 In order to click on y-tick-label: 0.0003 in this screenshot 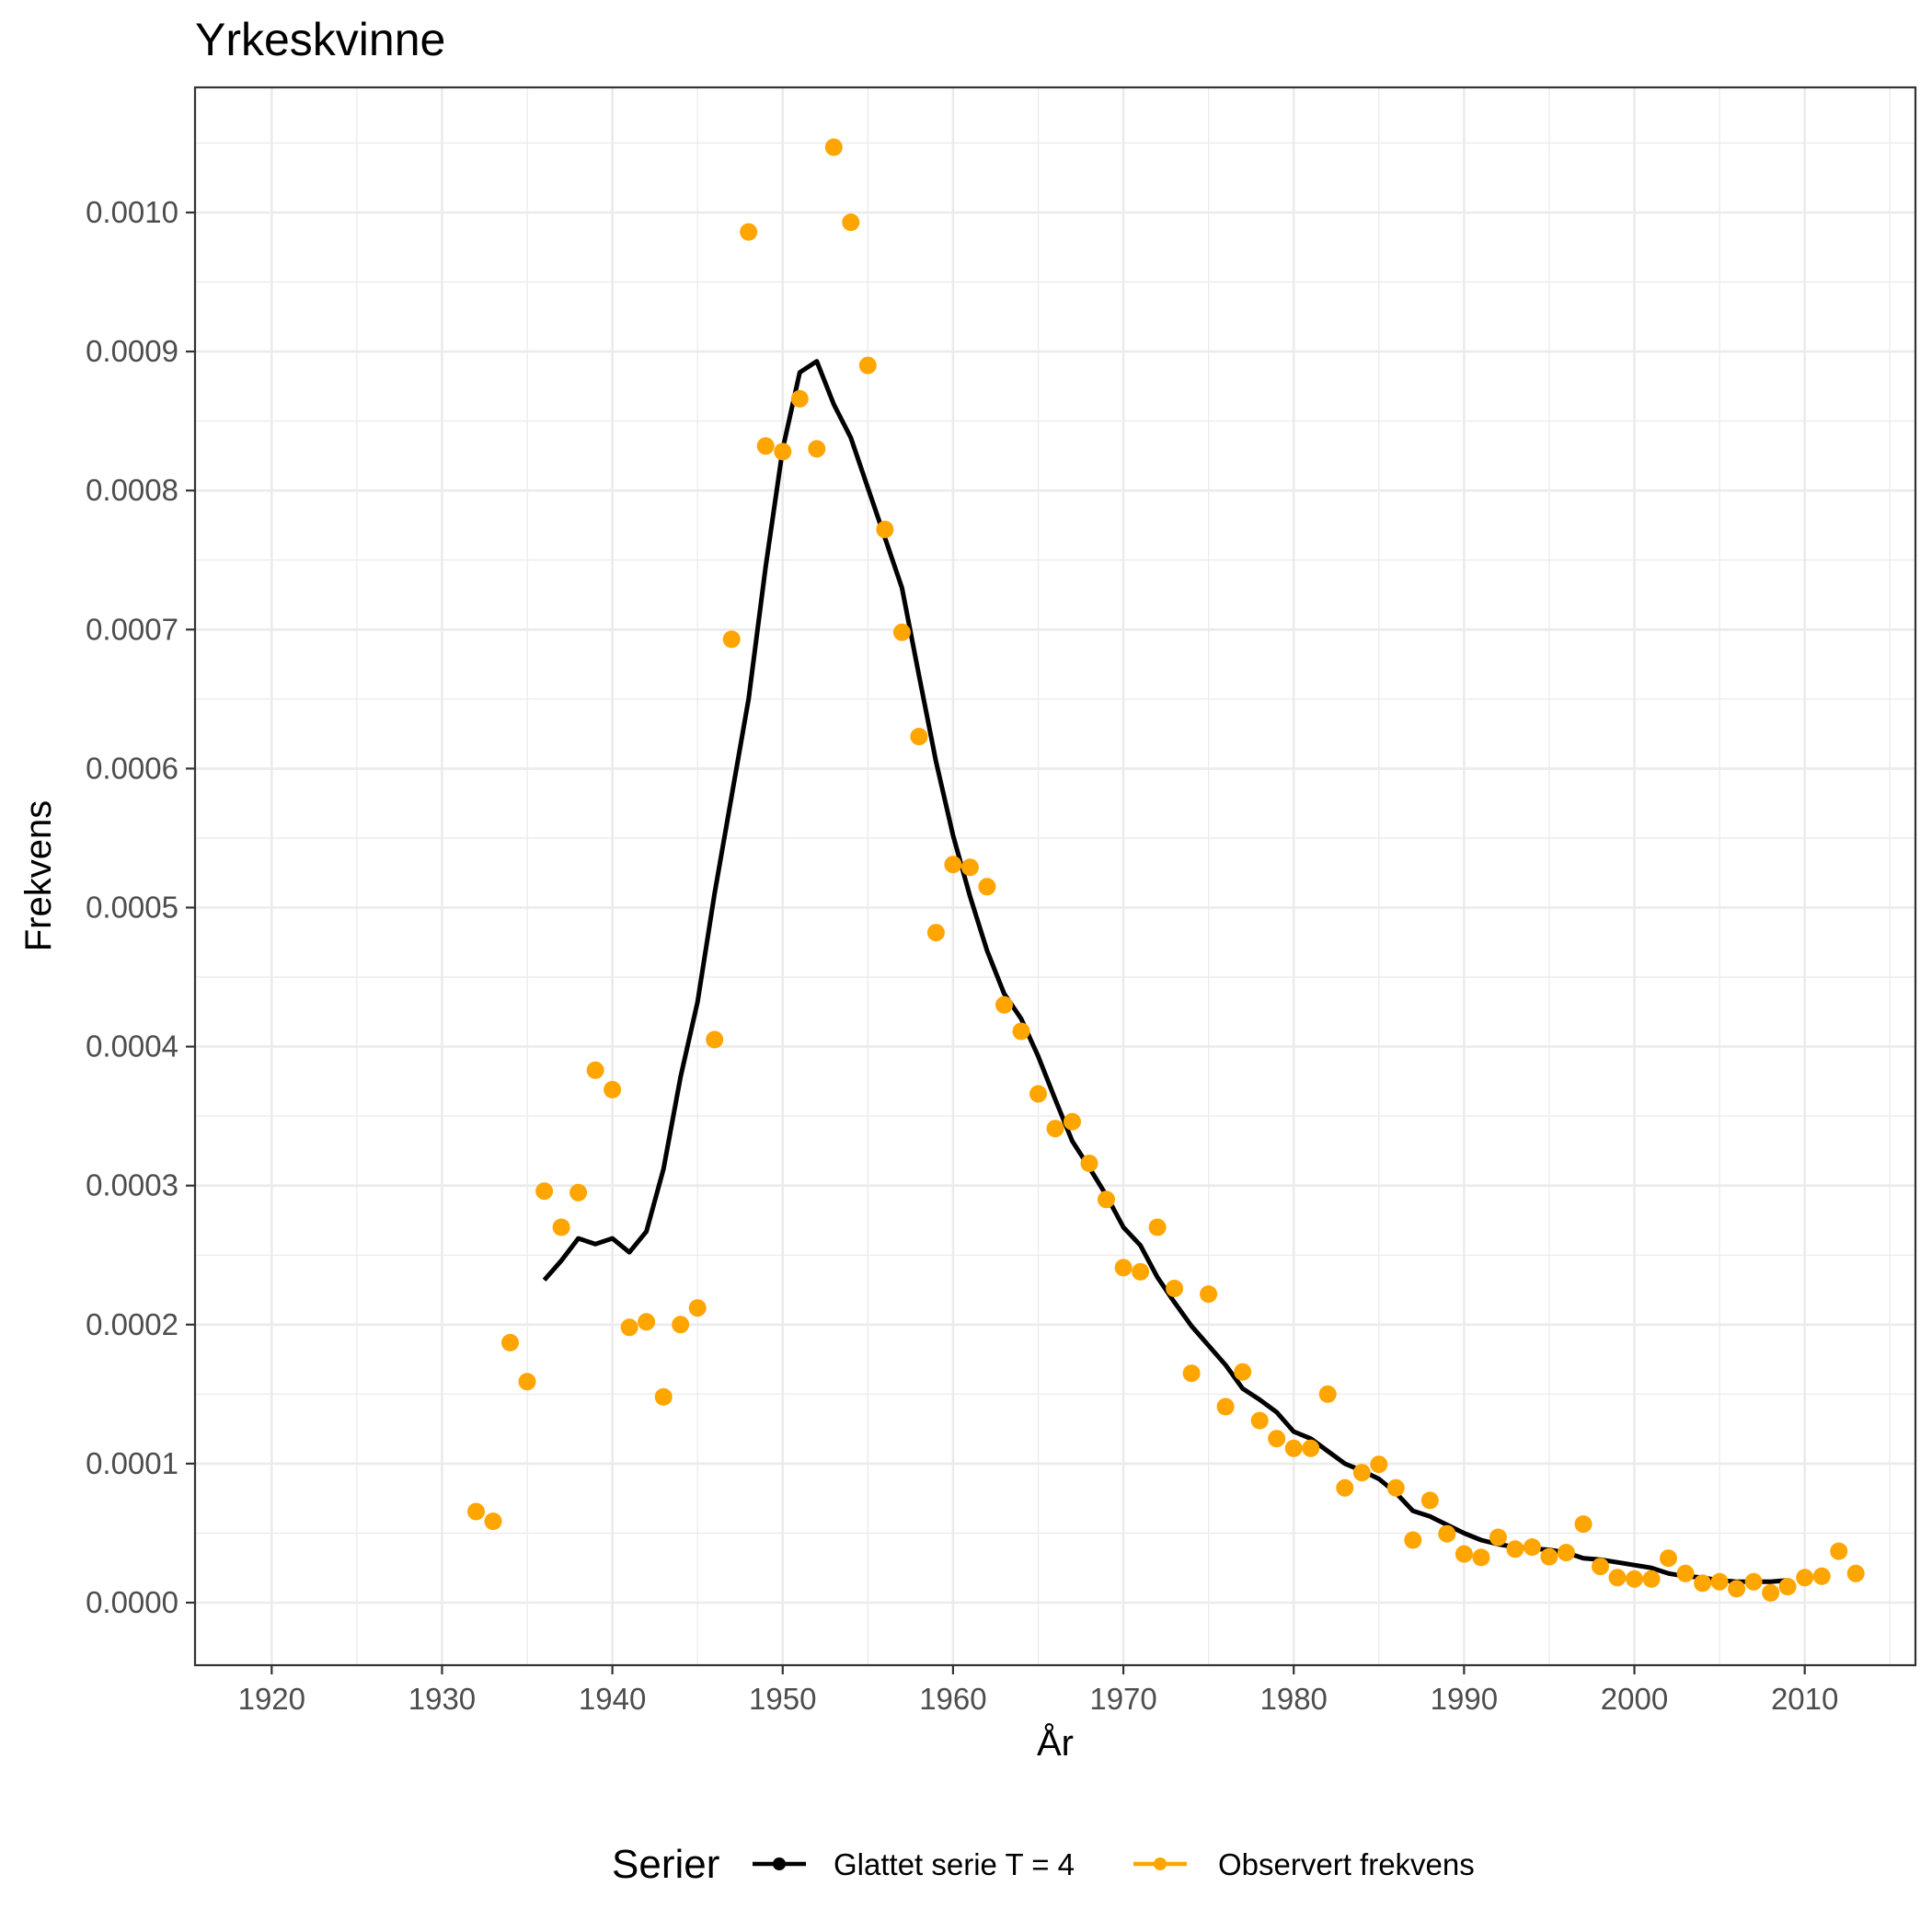, I will do `click(132, 1185)`.